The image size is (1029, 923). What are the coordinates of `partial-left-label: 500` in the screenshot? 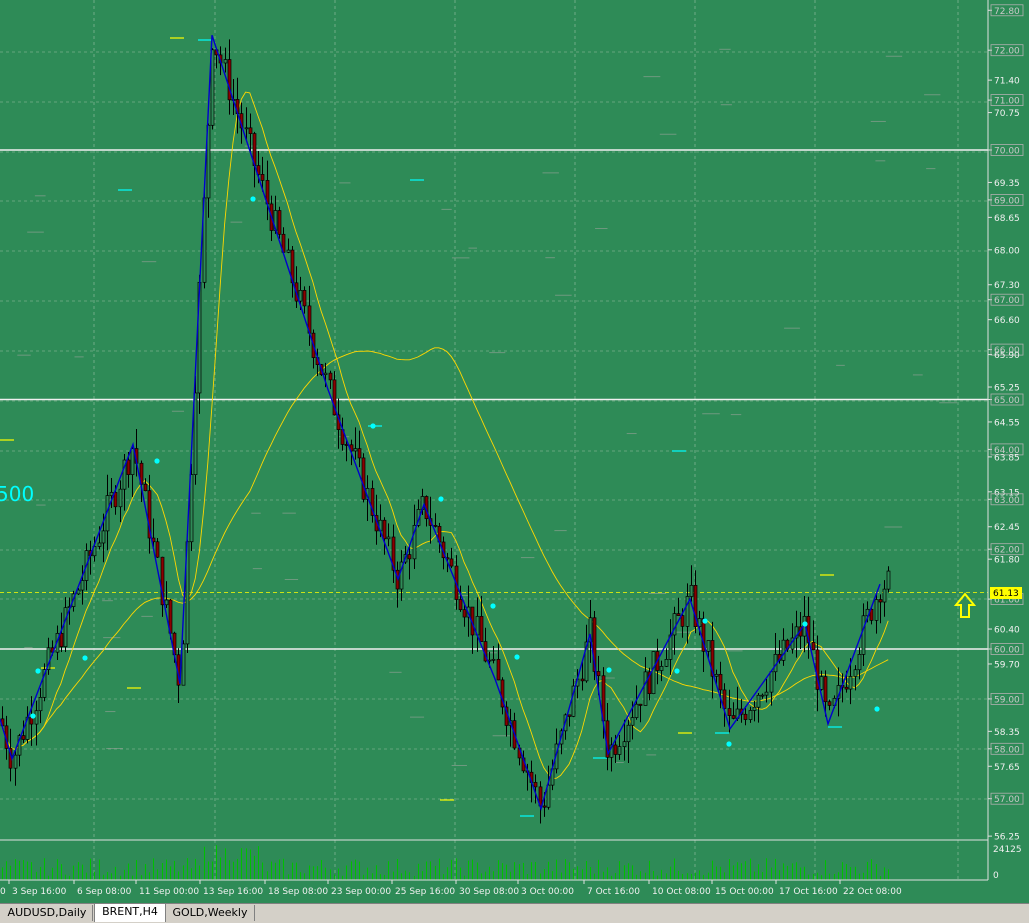 It's located at (17, 494).